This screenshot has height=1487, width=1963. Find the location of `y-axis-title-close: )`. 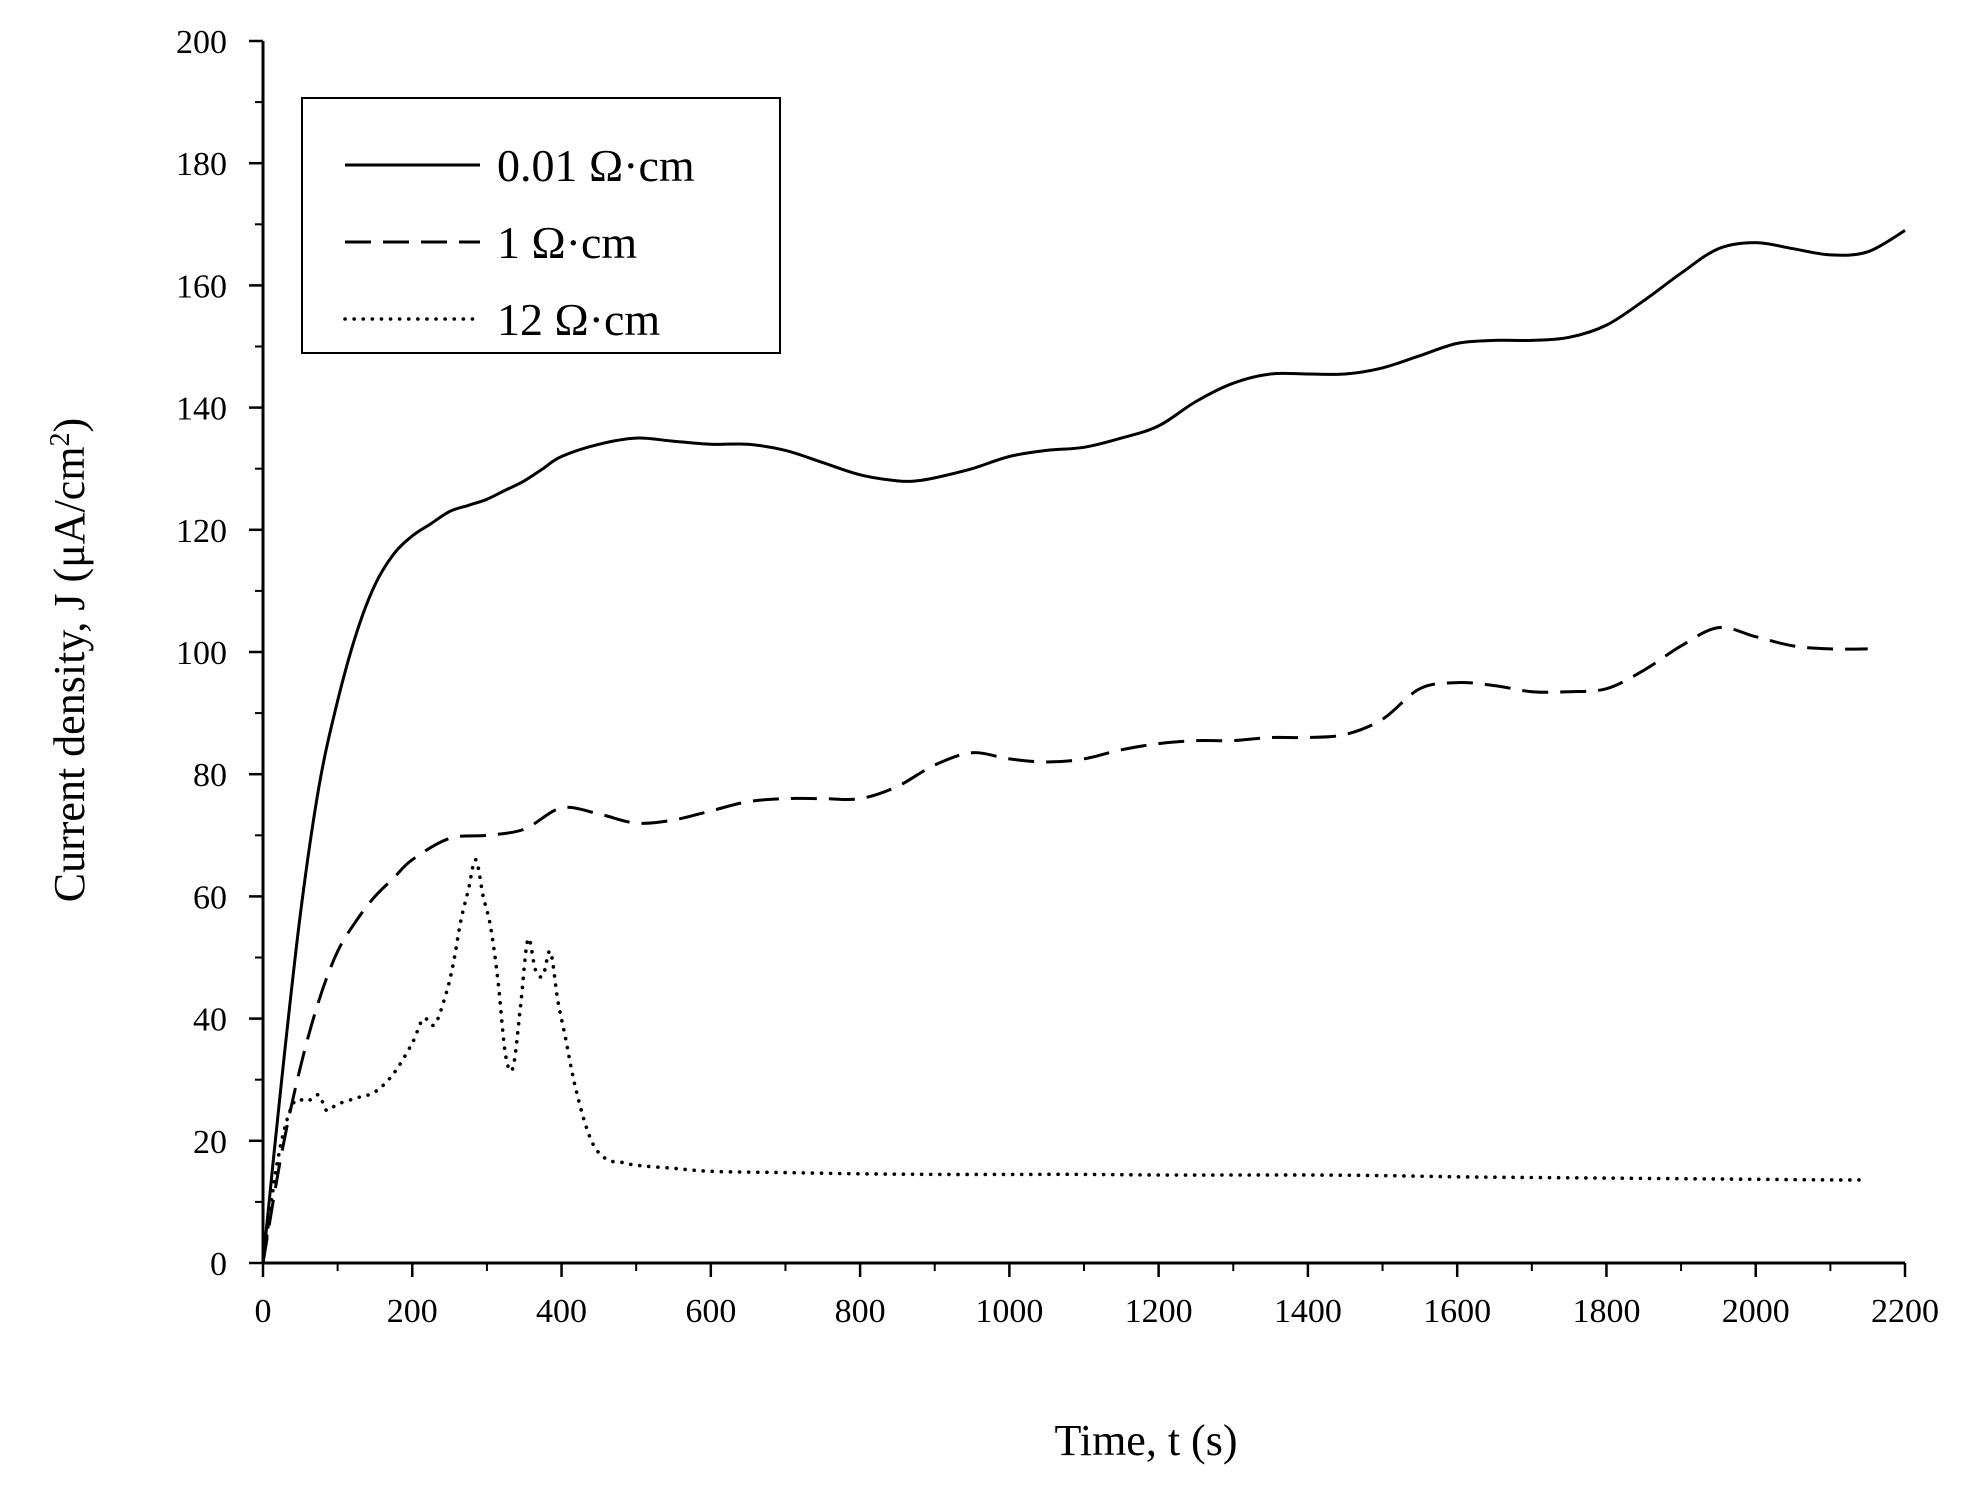

y-axis-title-close: ) is located at coordinates (69, 425).